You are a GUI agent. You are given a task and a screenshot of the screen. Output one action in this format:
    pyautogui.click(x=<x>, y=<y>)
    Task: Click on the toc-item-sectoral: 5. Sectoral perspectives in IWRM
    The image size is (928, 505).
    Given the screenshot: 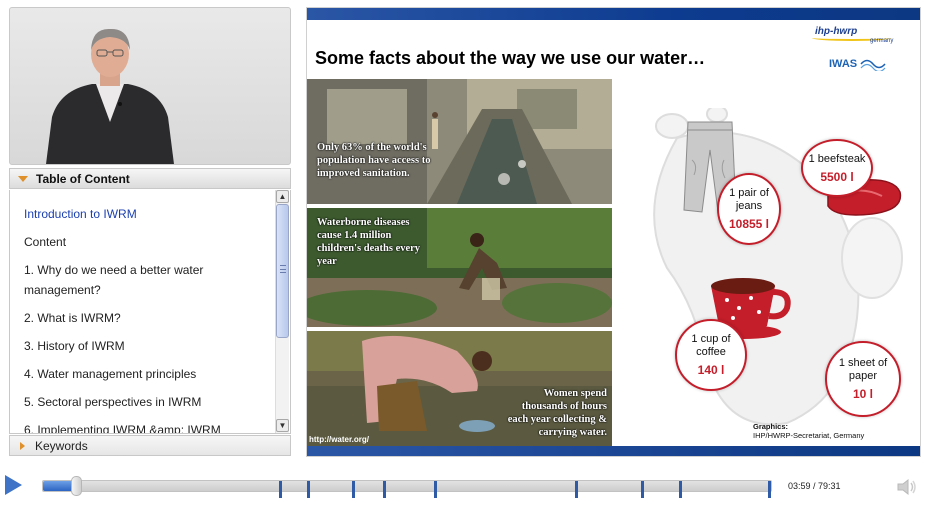 What is the action you would take?
    pyautogui.click(x=113, y=402)
    